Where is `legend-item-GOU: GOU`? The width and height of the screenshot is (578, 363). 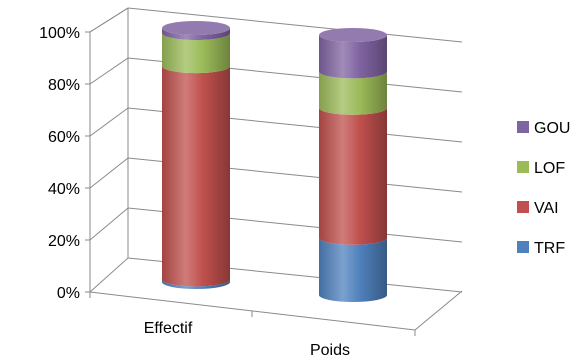 legend-item-GOU: GOU is located at coordinates (543, 128).